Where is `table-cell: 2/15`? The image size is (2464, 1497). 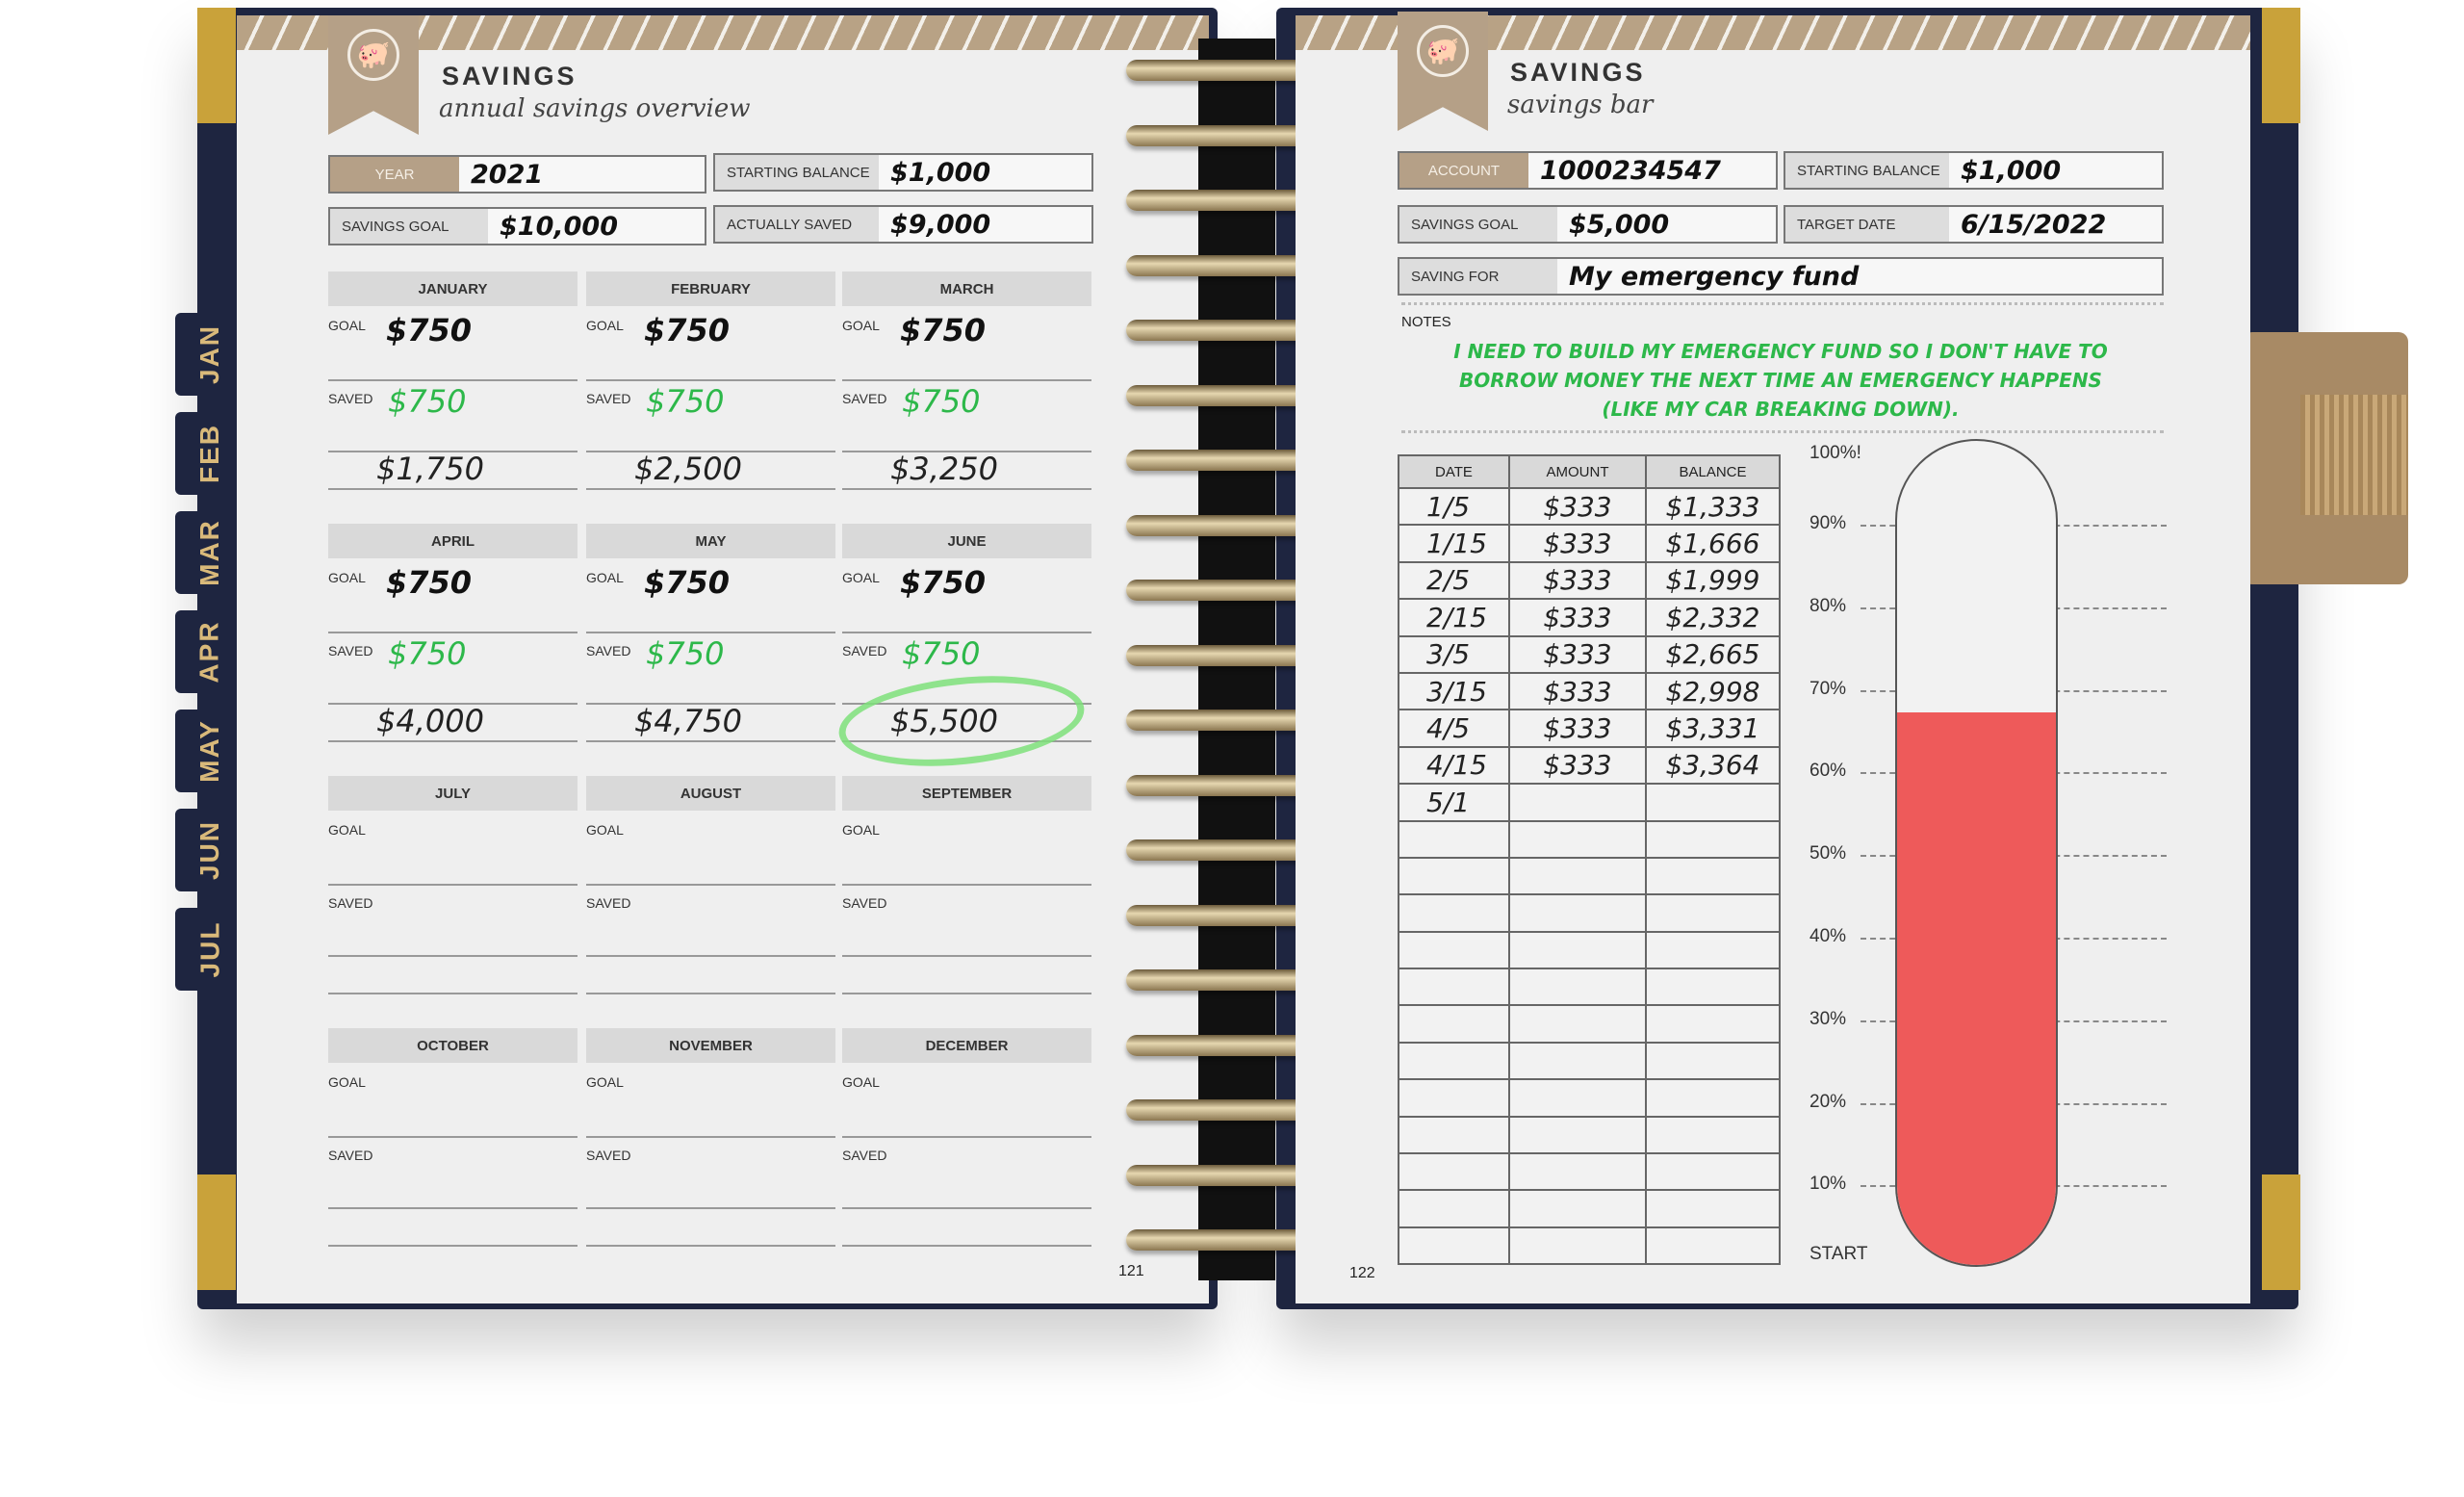 table-cell: 2/15 is located at coordinates (1454, 617).